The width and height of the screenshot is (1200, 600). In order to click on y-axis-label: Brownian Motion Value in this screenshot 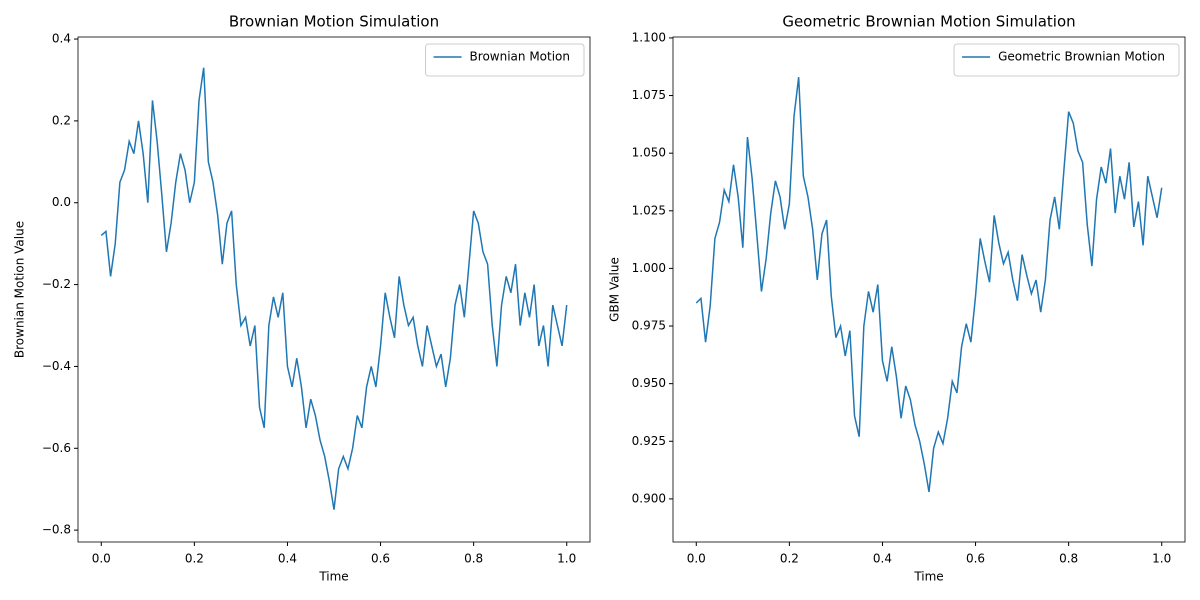, I will do `click(20, 289)`.